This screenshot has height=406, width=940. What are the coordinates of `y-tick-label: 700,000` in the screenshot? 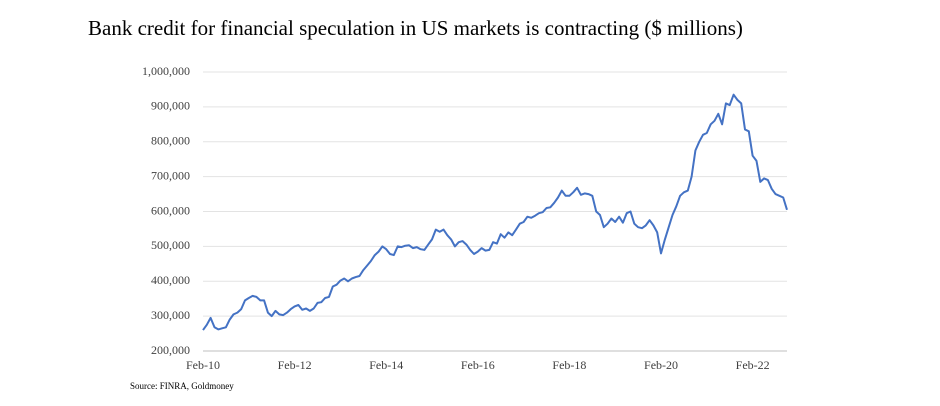 It's located at (170, 175).